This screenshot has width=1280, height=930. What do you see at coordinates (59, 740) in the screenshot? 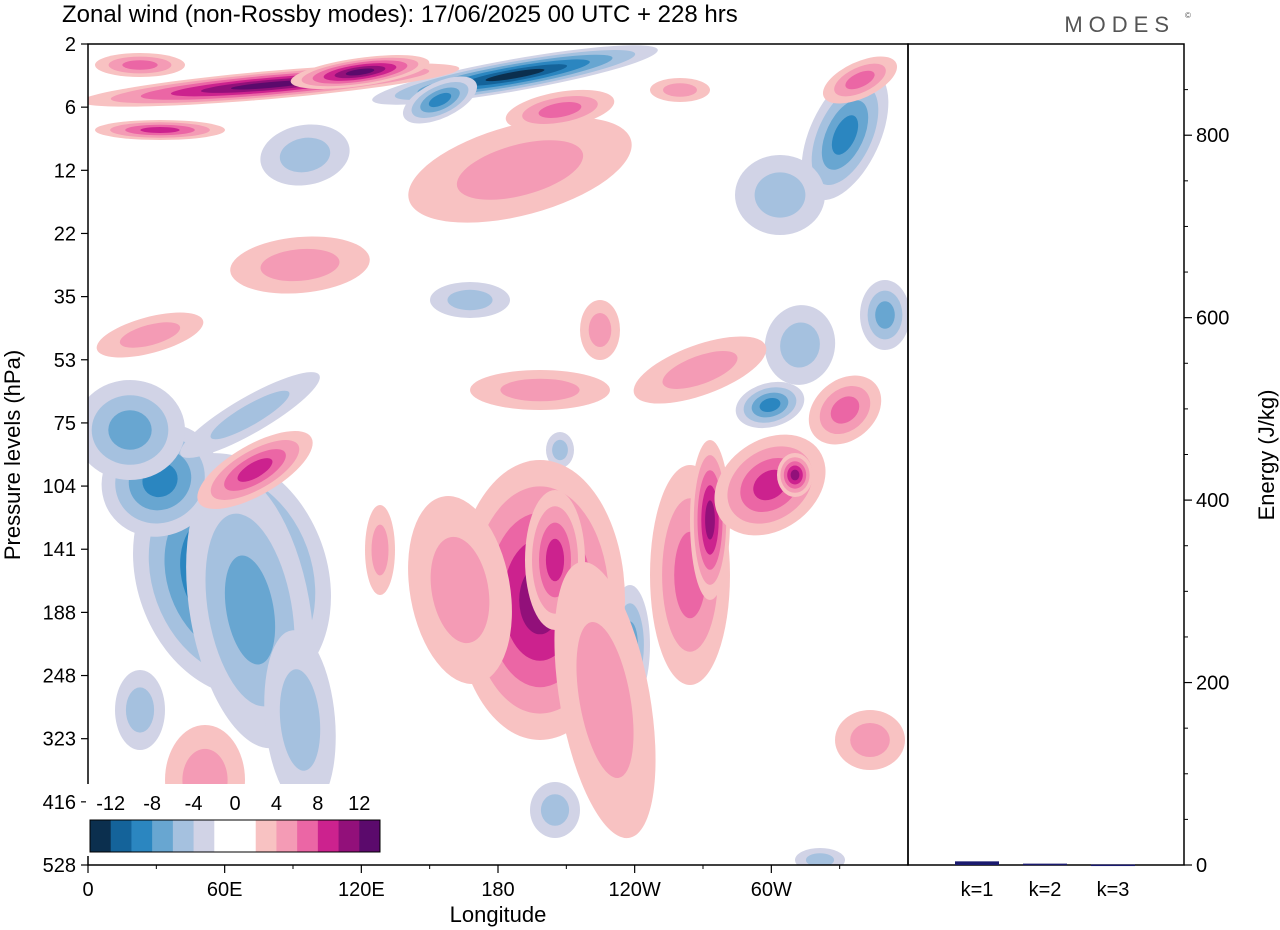
I see `y-tick-label: 323` at bounding box center [59, 740].